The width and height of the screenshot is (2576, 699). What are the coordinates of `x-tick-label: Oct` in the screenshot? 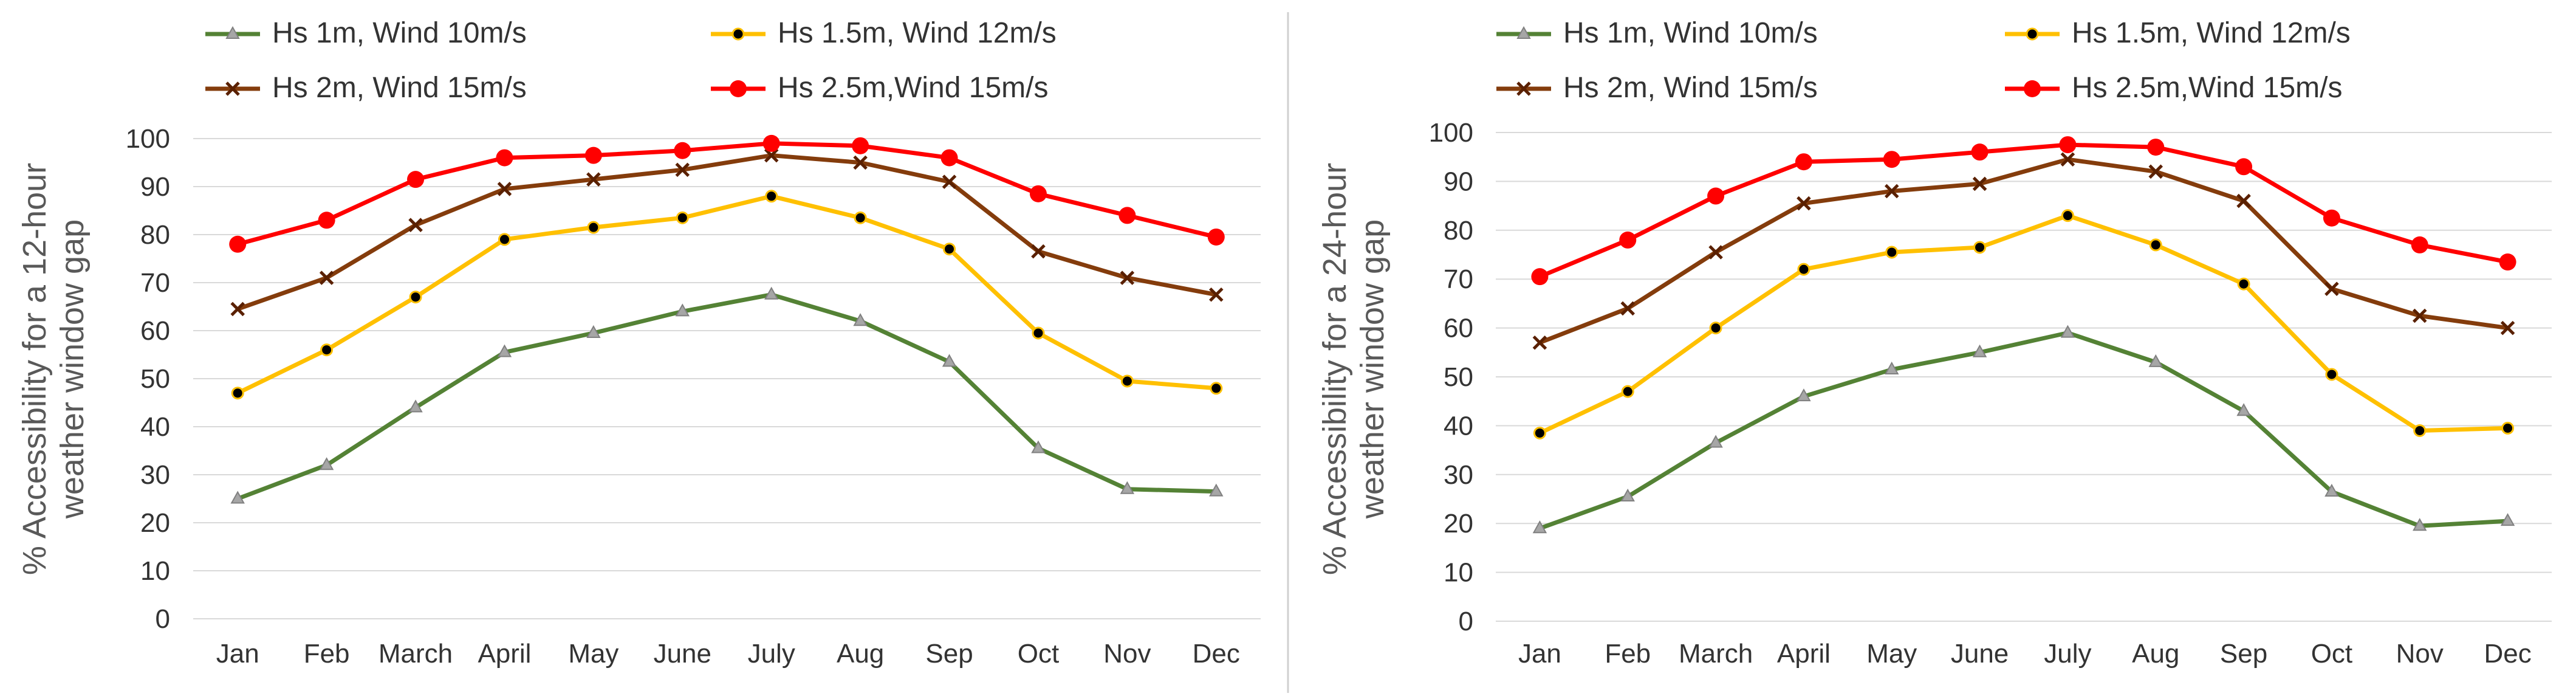 It's located at (2331, 654).